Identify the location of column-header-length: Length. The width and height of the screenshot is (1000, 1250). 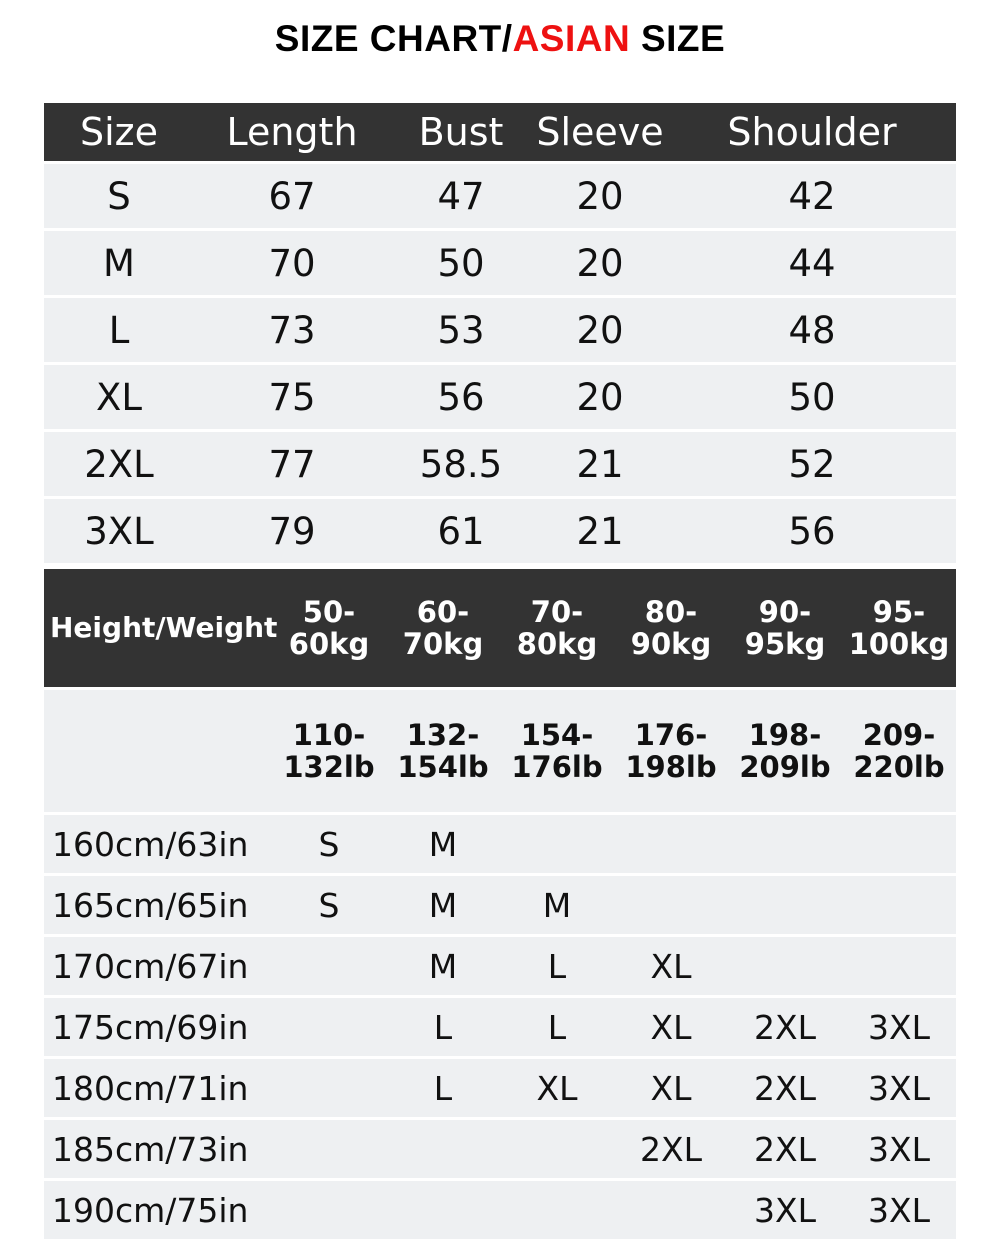
(292, 132).